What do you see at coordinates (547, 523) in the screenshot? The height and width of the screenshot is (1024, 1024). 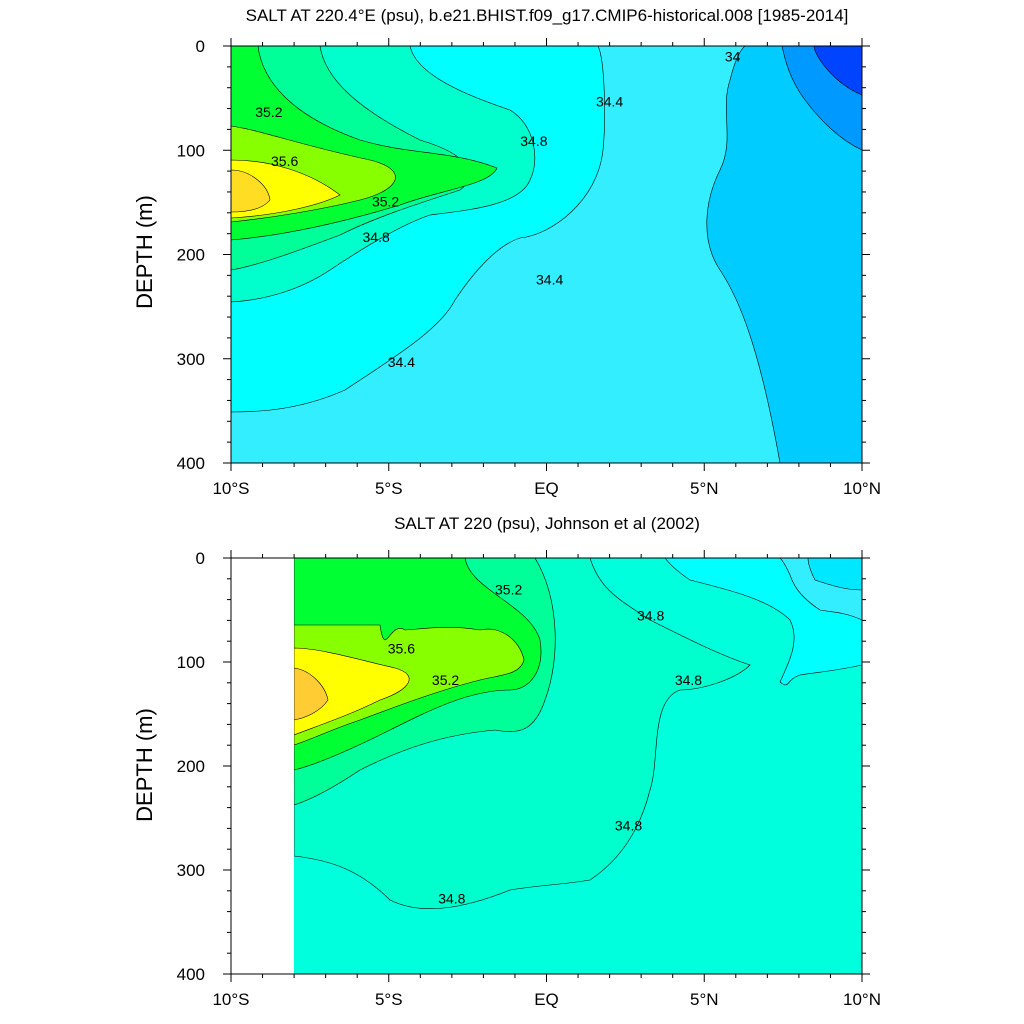 I see `bottom-plot-title: SALT AT 220 (psu), Johnson et al (2002)` at bounding box center [547, 523].